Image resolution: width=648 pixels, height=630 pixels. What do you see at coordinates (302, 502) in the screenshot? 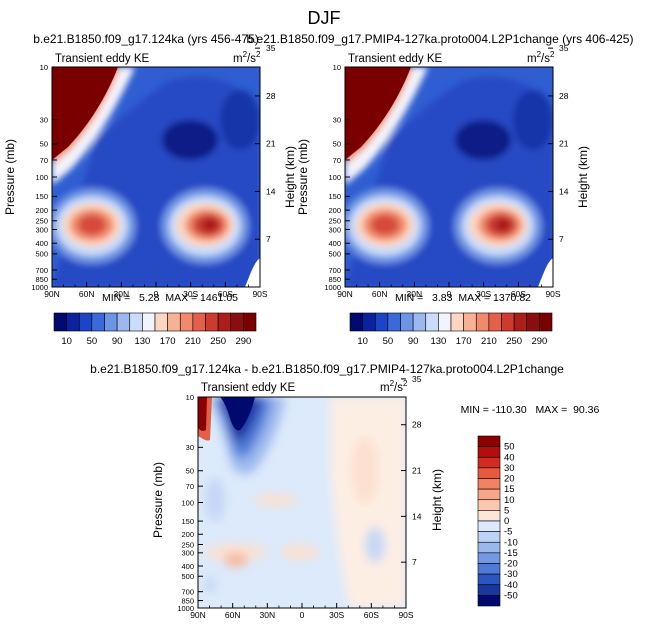
I see `contour-field-bottom` at bounding box center [302, 502].